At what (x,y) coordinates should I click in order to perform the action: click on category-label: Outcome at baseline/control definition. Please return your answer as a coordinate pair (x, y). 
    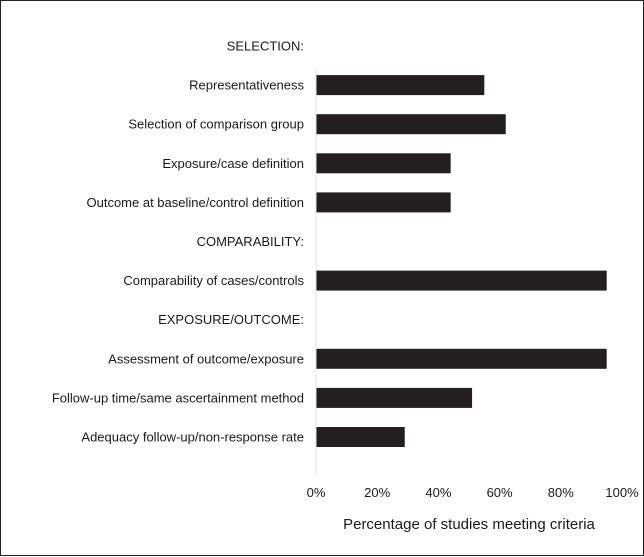
    Looking at the image, I should click on (195, 202).